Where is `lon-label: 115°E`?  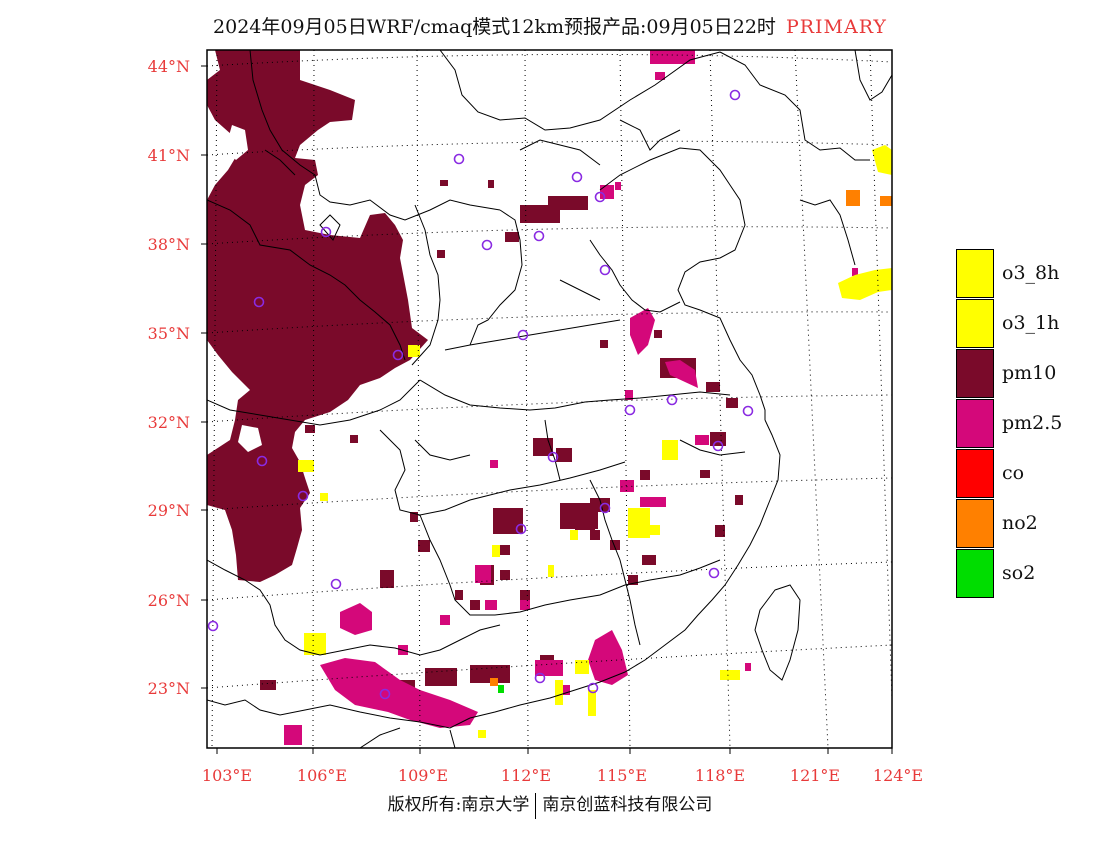 lon-label: 115°E is located at coordinates (622, 775).